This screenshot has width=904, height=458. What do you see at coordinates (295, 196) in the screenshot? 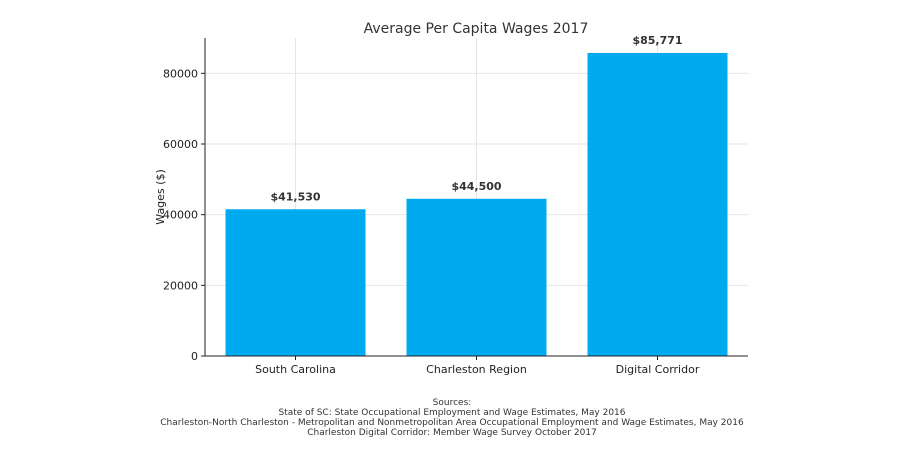
I see `data-label: $41,530` at bounding box center [295, 196].